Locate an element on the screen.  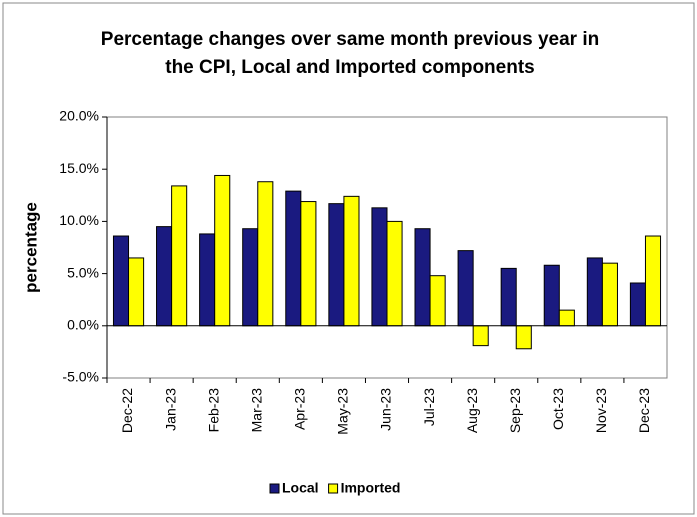
y-tick-label: 0.0% is located at coordinates (83, 325).